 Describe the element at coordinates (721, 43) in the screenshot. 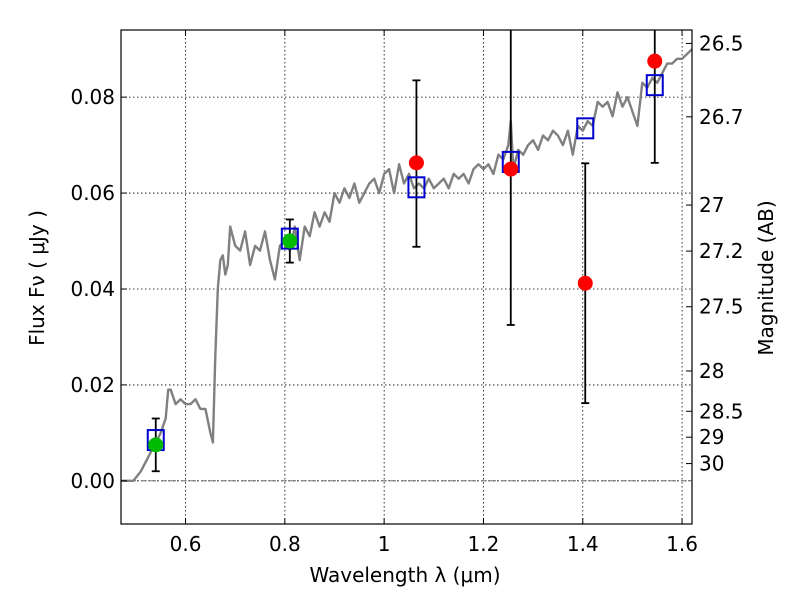

I see `y2-tick-label: 26.5` at that location.